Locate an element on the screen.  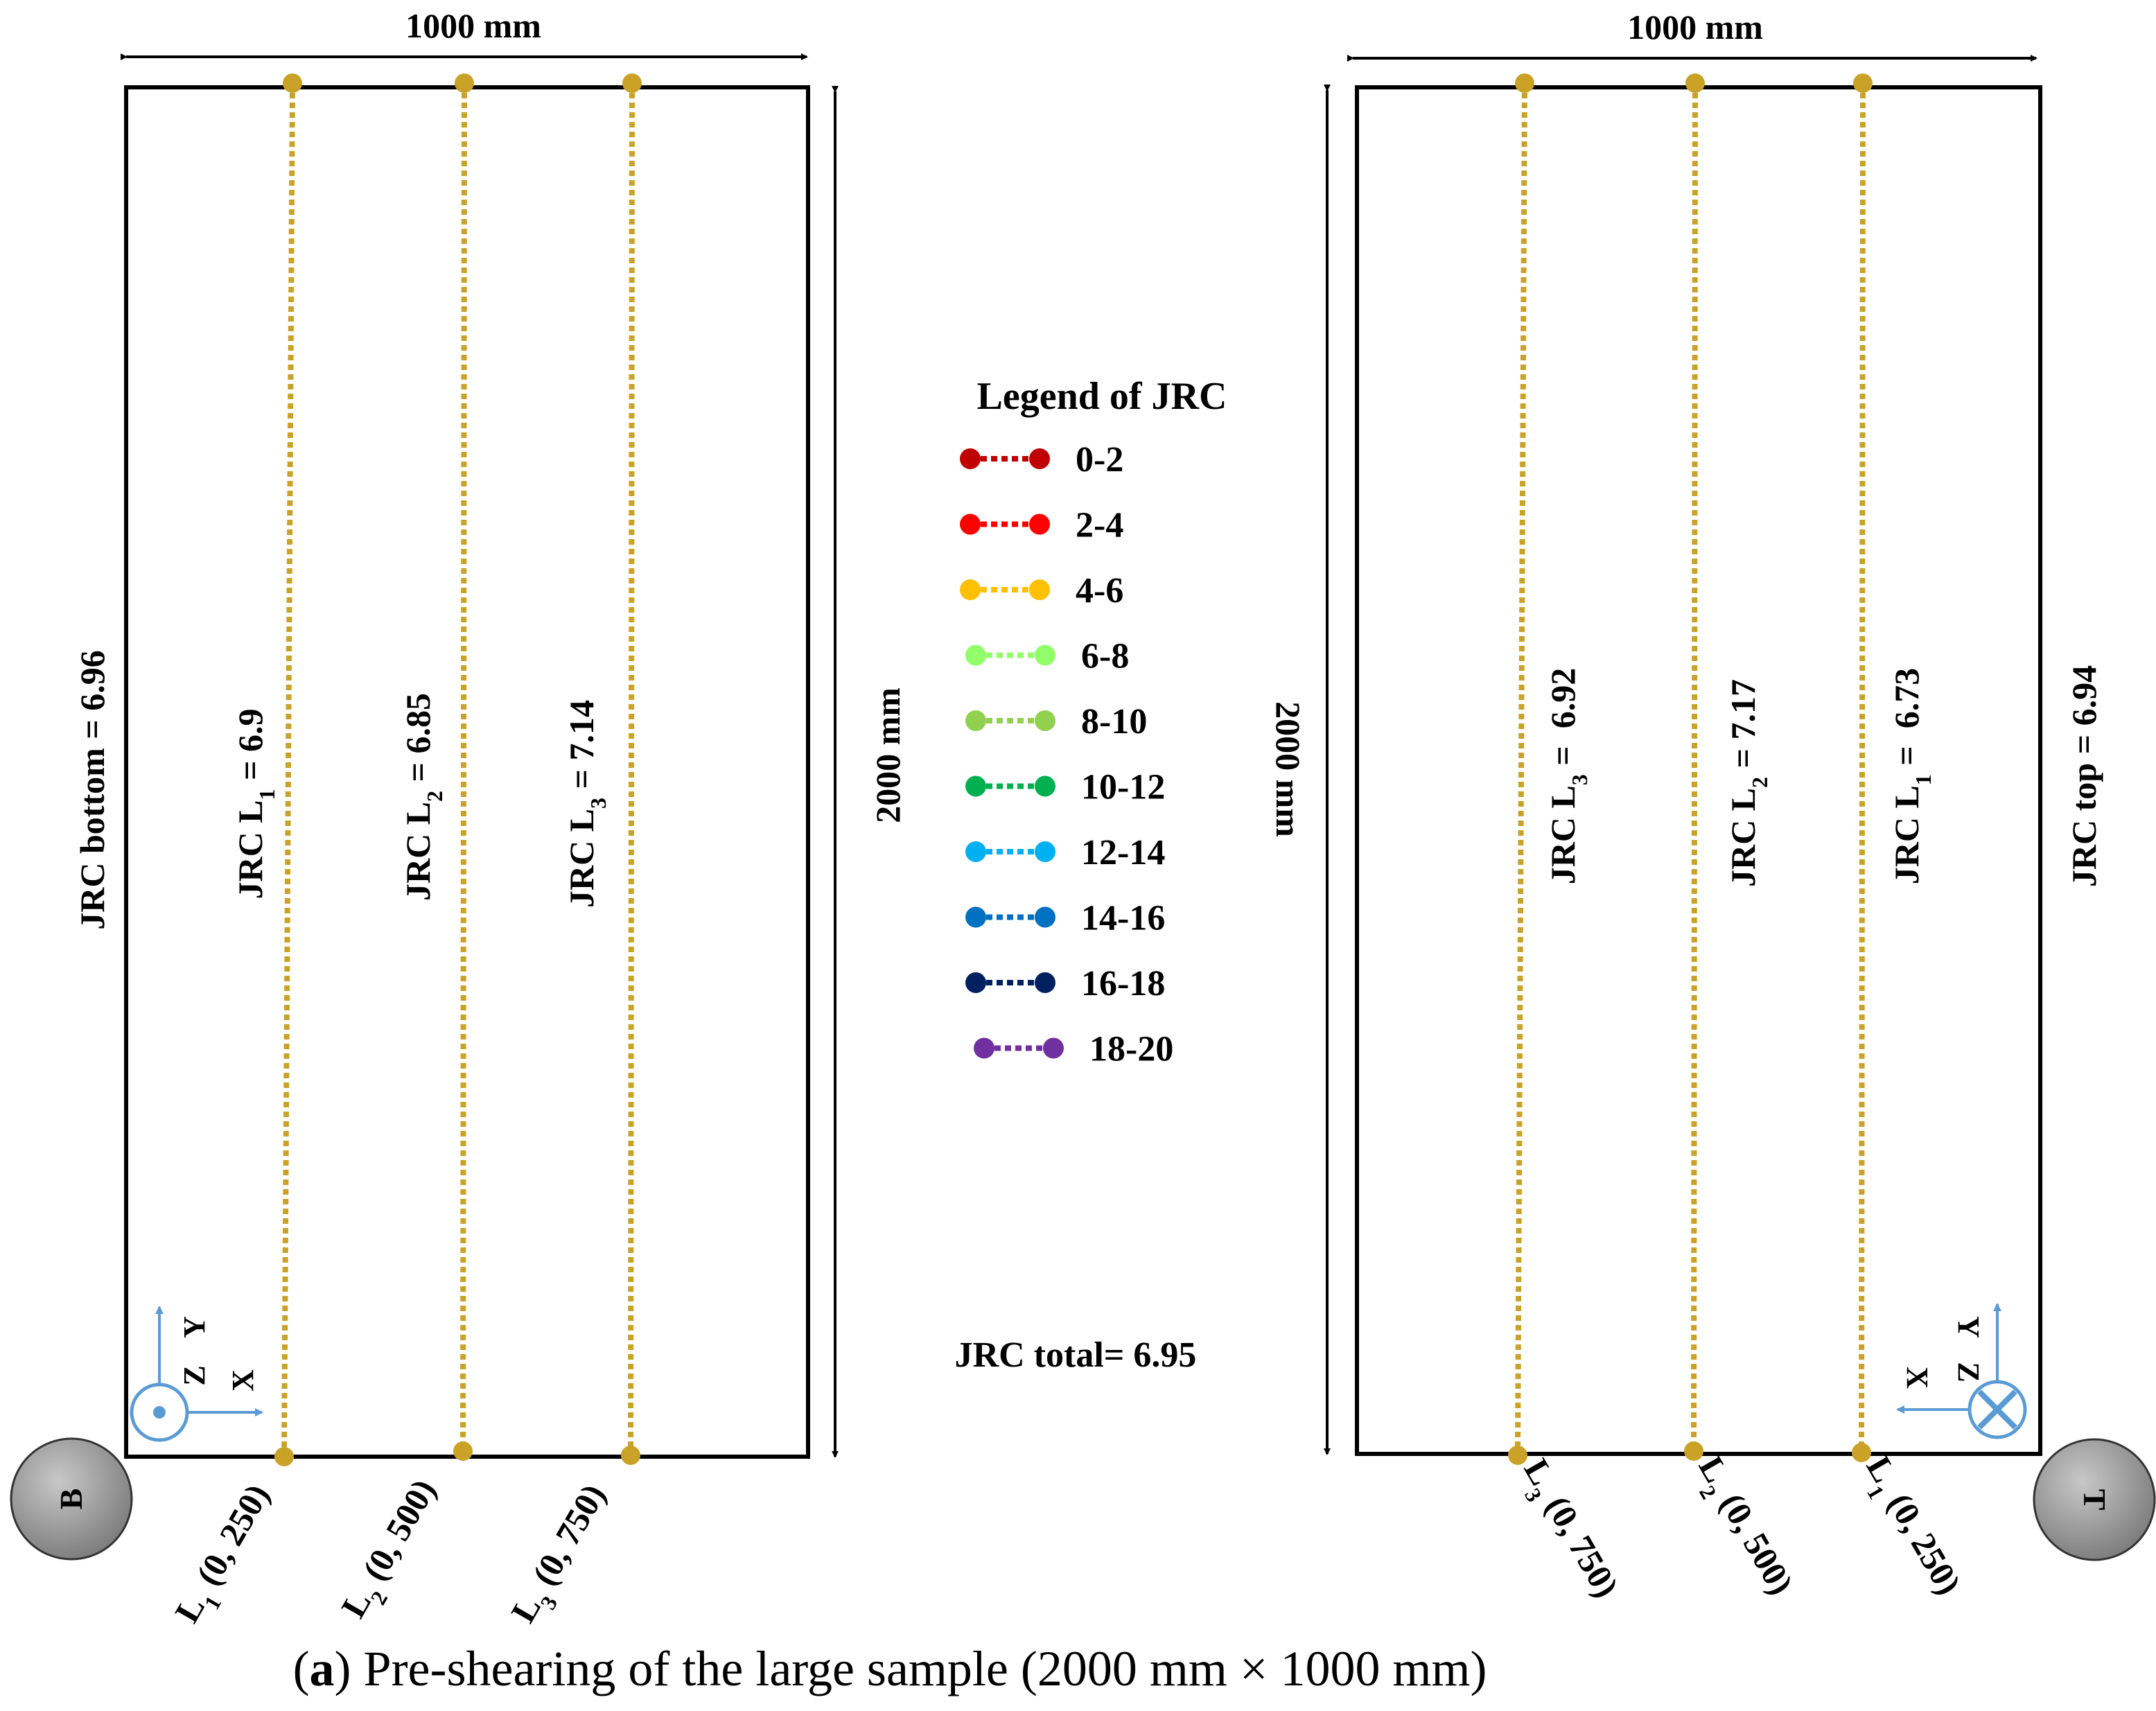
z-out-dot-icon is located at coordinates (159, 1412).